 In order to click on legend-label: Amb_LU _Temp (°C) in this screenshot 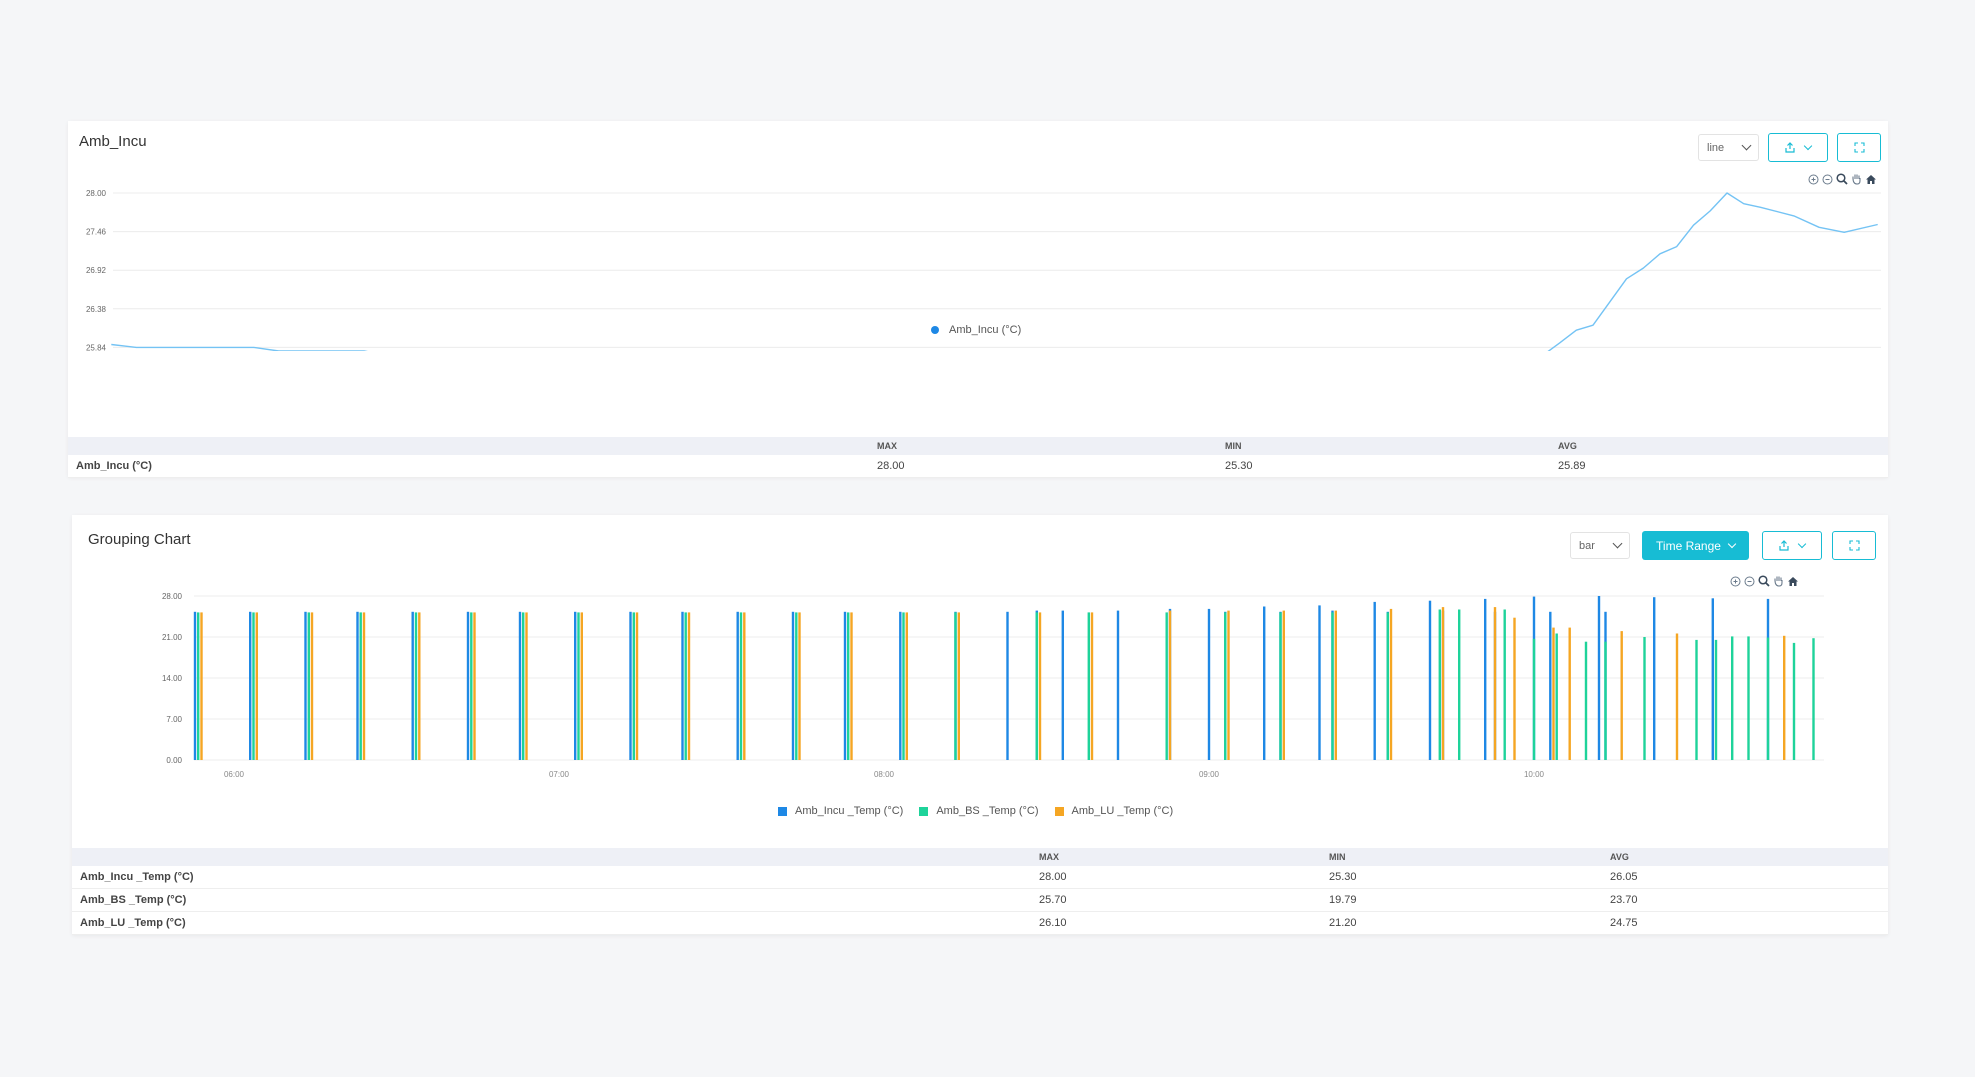, I will do `click(1122, 811)`.